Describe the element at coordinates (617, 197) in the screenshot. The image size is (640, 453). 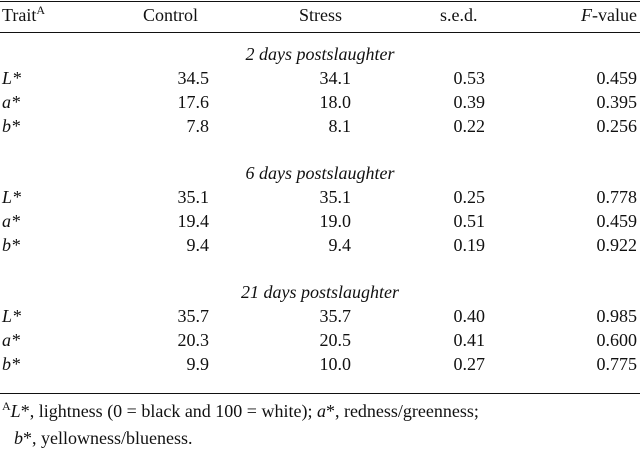
I see `f-value-cell: 0.778` at that location.